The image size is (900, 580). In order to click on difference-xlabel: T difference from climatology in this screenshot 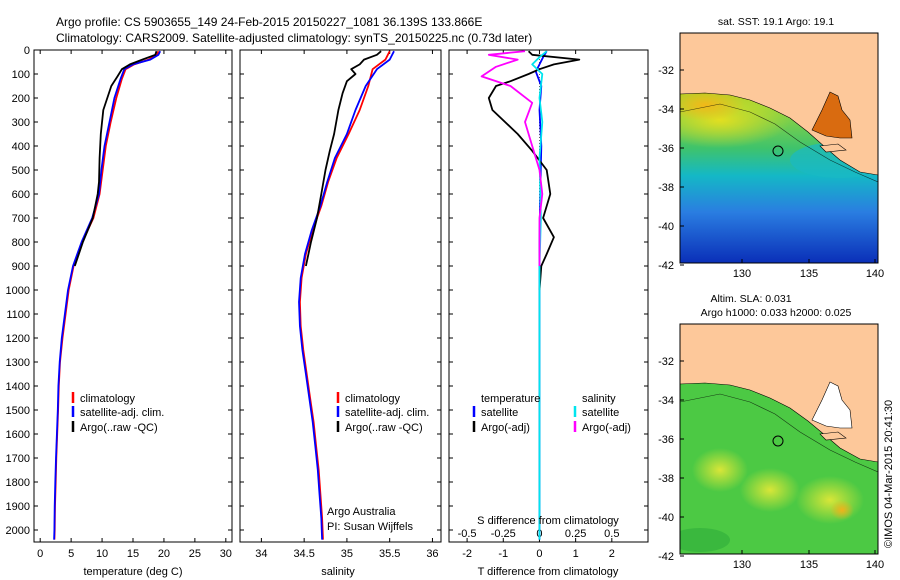, I will do `click(548, 572)`.